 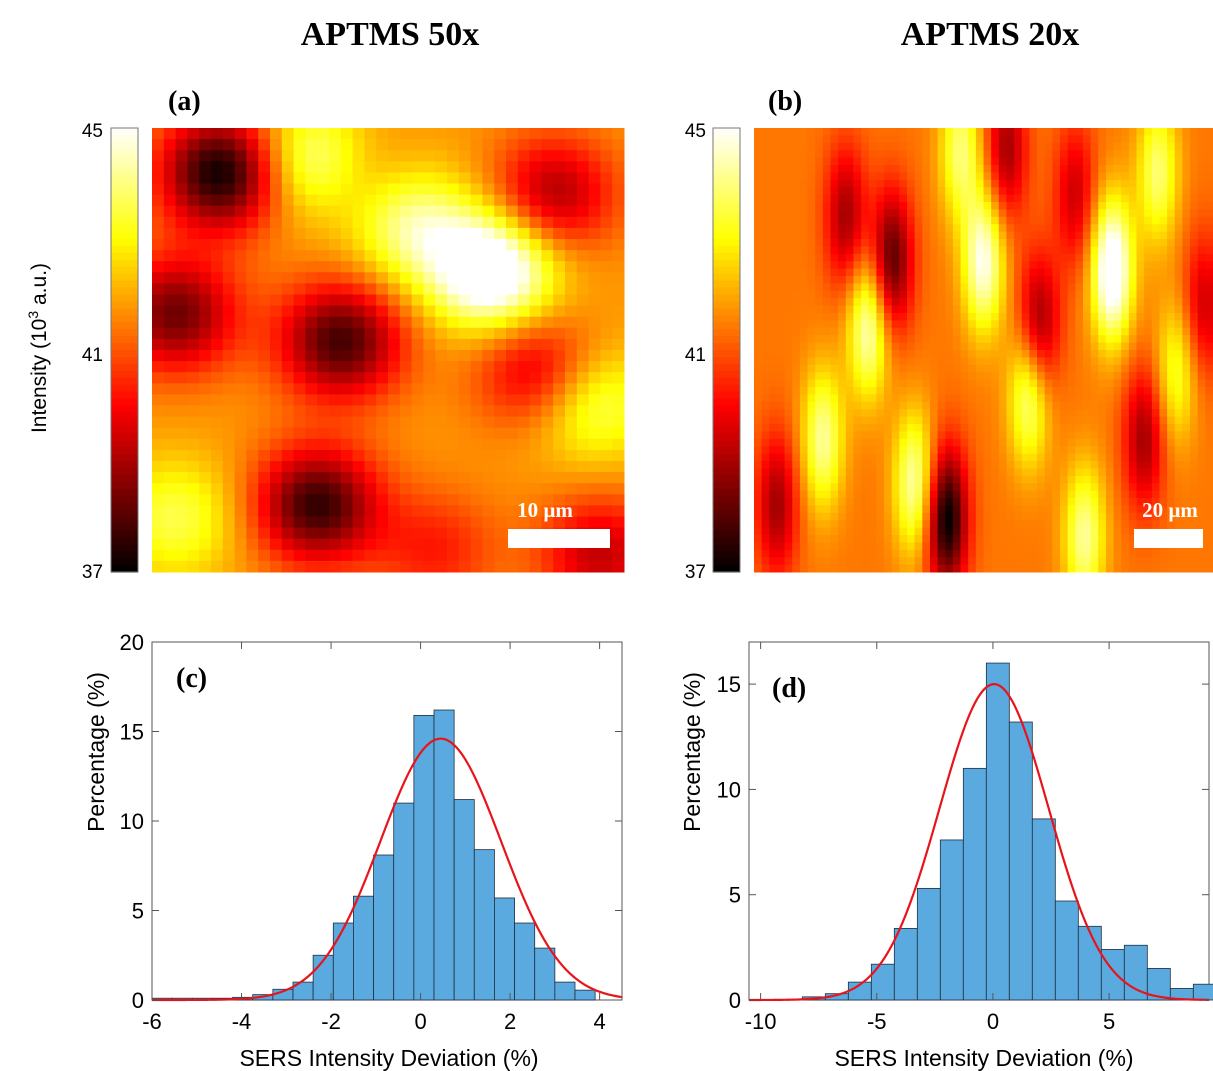 What do you see at coordinates (990, 34) in the screenshot?
I see `column-title-right: APTMS 20x` at bounding box center [990, 34].